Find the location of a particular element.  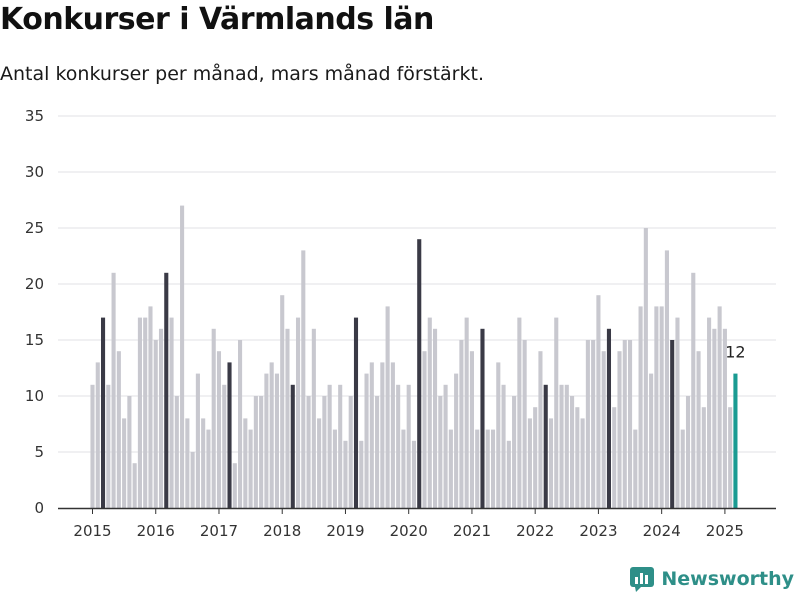

y-tick-label: 15 is located at coordinates (34, 340).